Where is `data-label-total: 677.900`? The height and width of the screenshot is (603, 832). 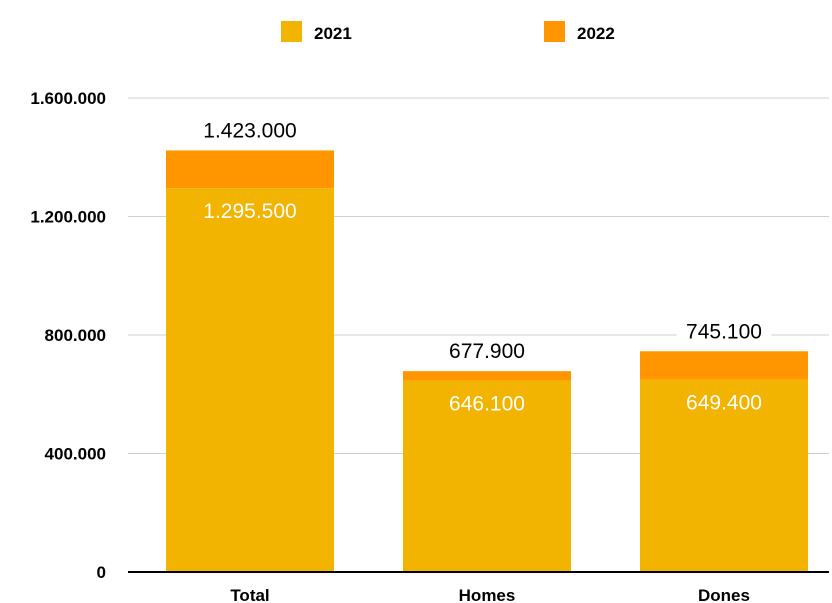 data-label-total: 677.900 is located at coordinates (487, 351).